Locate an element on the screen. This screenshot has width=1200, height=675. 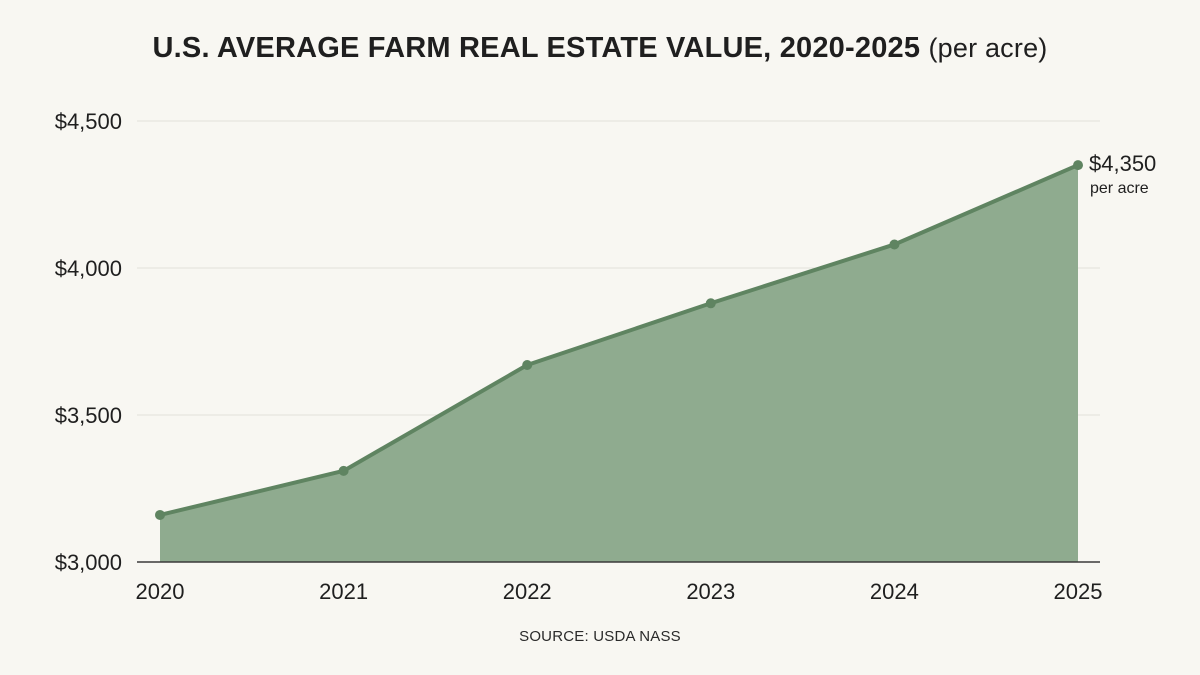
x-tick-label: 2025 is located at coordinates (1078, 591).